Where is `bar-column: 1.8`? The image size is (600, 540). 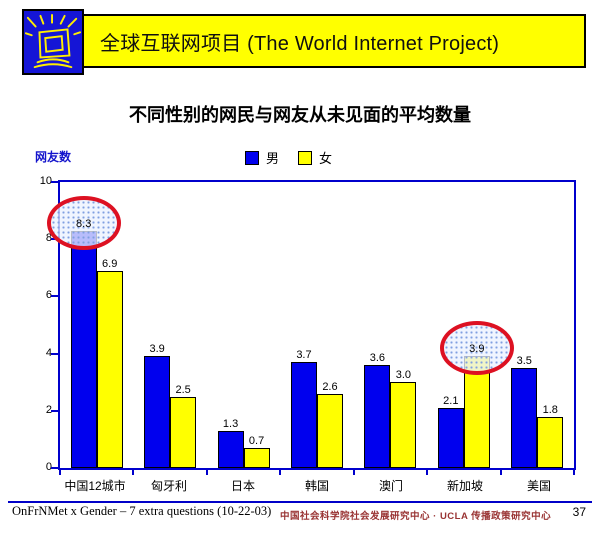
bar-column: 1.8 is located at coordinates (550, 435).